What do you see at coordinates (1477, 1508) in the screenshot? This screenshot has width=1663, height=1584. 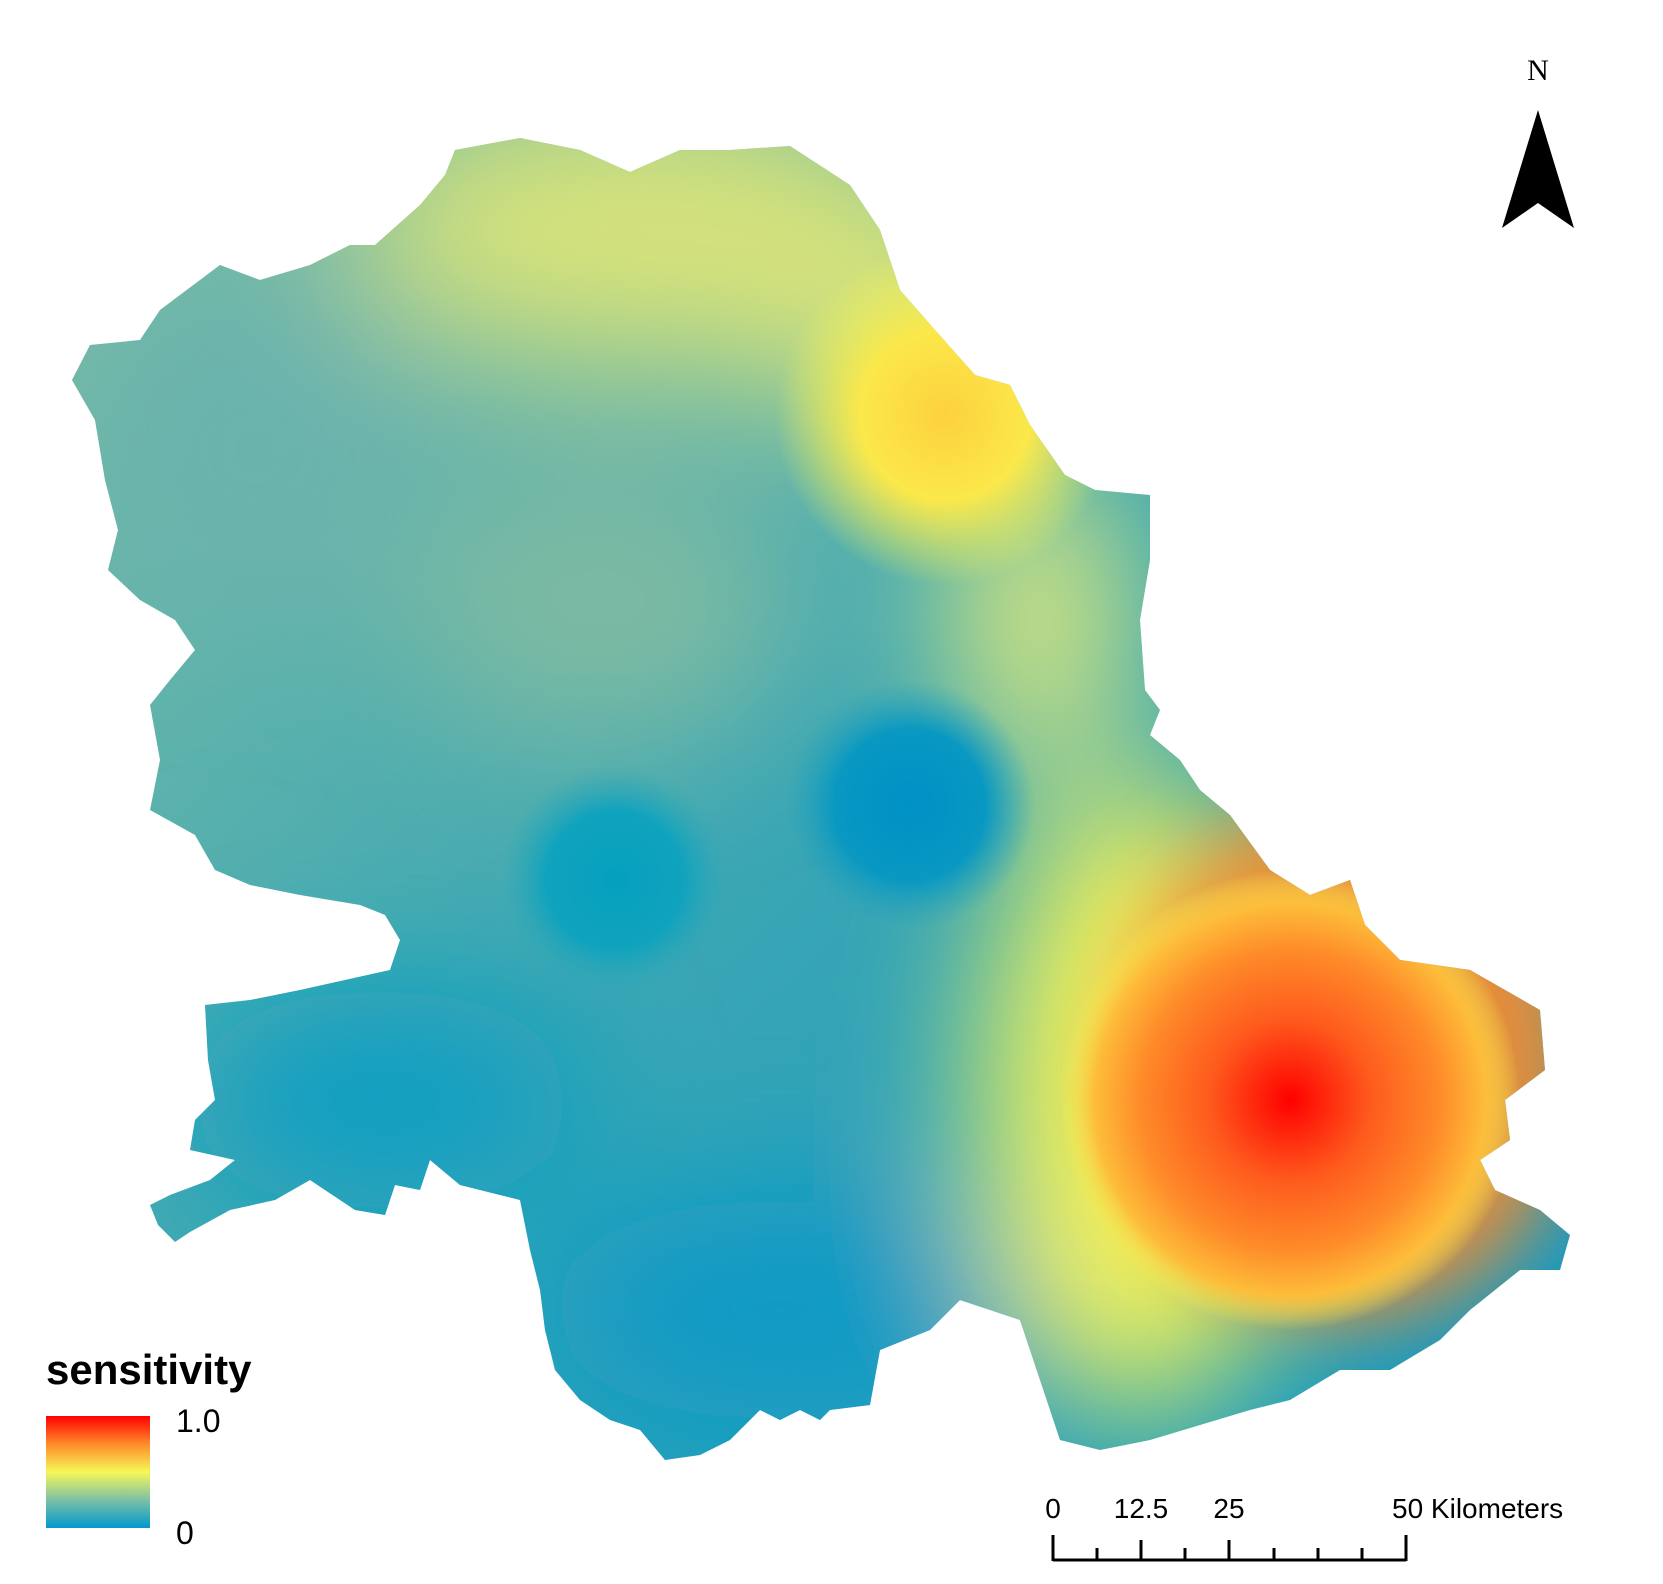 I see `scale-label-50: 50 Kilometers` at bounding box center [1477, 1508].